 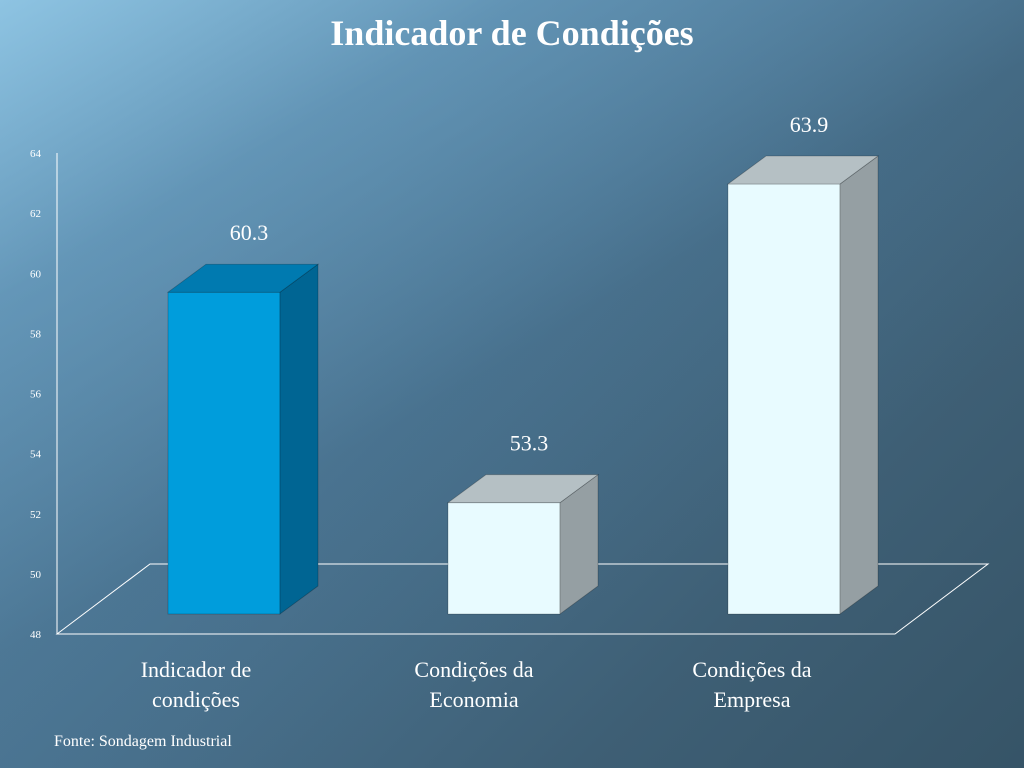 What do you see at coordinates (751, 684) in the screenshot?
I see `category-label: Condições da Empresa` at bounding box center [751, 684].